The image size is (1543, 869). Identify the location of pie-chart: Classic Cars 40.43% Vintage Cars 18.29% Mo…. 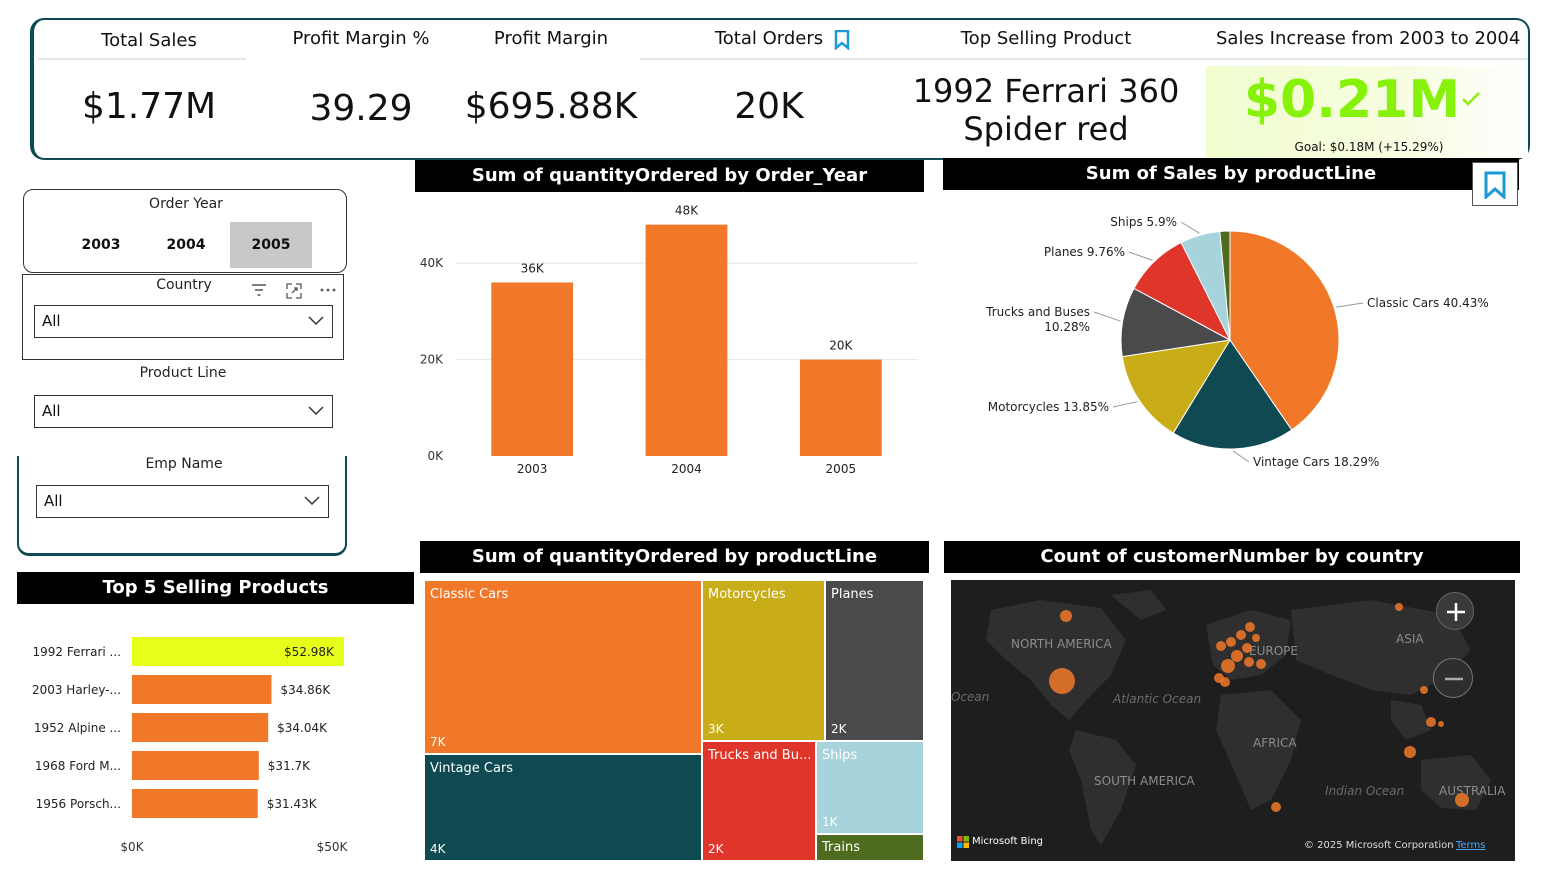
(1237, 342).